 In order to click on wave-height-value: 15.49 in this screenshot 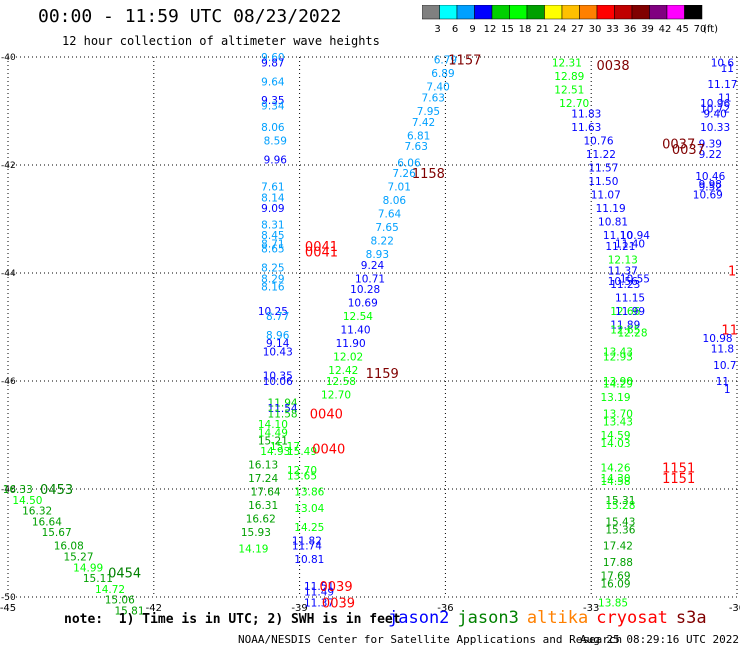, I will do `click(302, 452)`.